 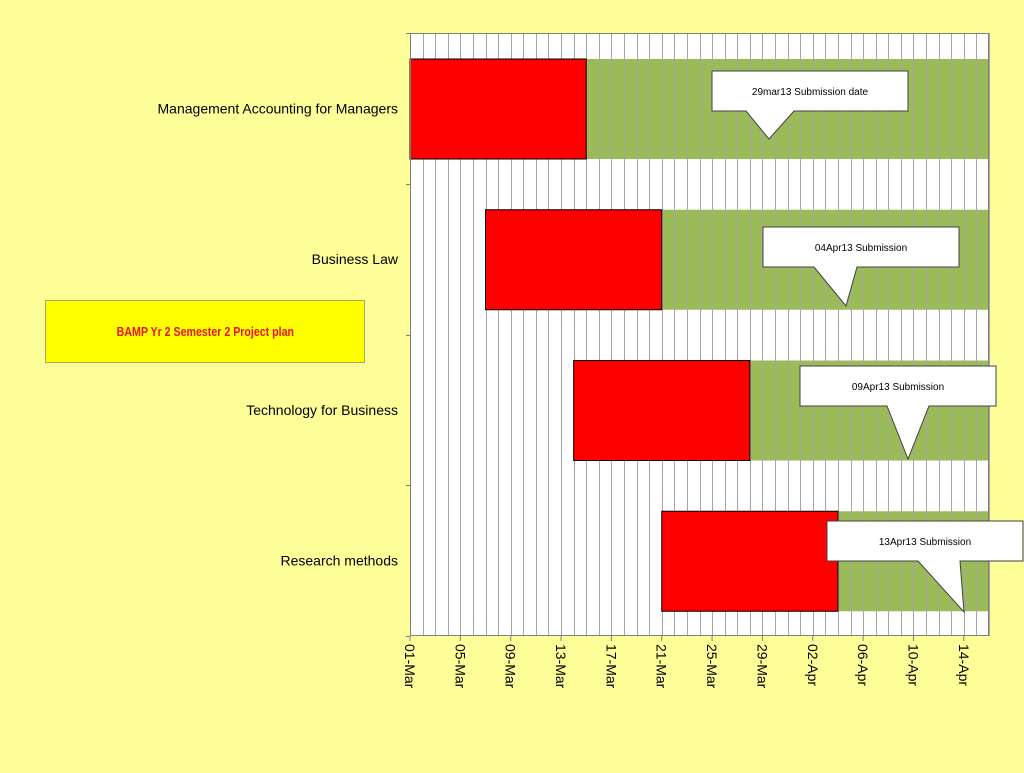 I want to click on x-tick-label: 17-Mar, so click(x=611, y=666).